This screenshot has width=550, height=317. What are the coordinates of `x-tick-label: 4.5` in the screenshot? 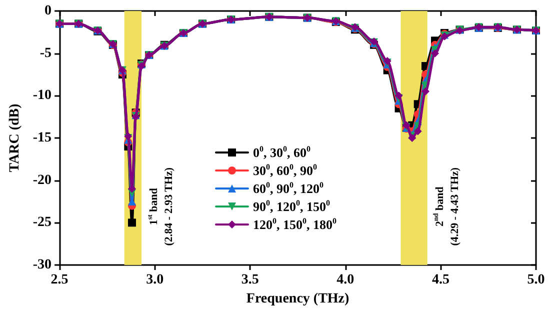 It's located at (441, 280).